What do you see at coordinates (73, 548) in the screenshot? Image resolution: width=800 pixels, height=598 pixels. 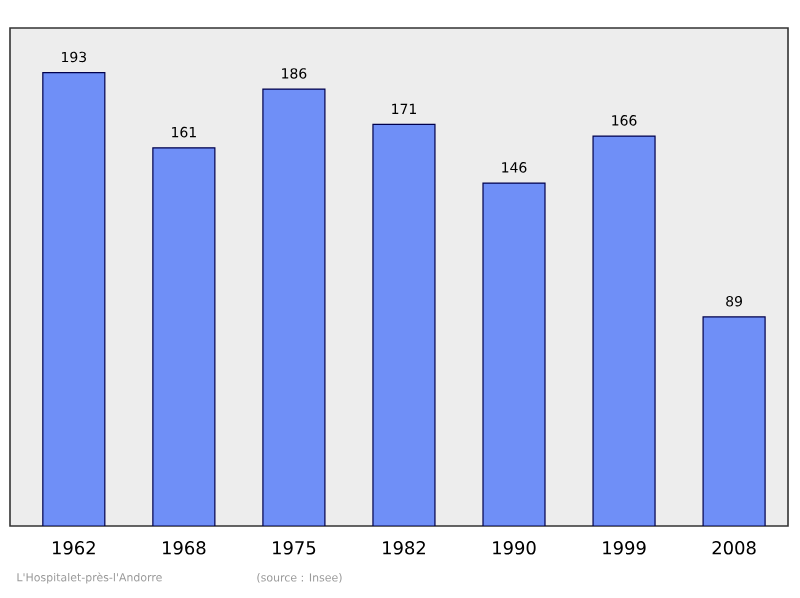 I see `x-tick-label: 1962` at bounding box center [73, 548].